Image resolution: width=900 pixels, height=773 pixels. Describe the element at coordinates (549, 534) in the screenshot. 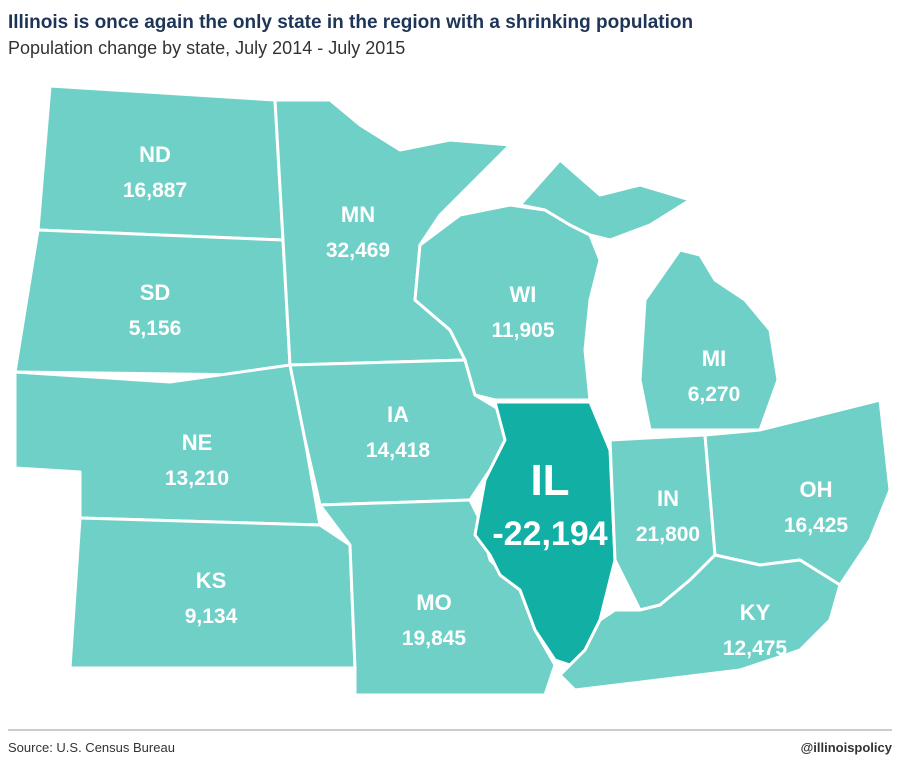

I see `state-change: -22,194` at that location.